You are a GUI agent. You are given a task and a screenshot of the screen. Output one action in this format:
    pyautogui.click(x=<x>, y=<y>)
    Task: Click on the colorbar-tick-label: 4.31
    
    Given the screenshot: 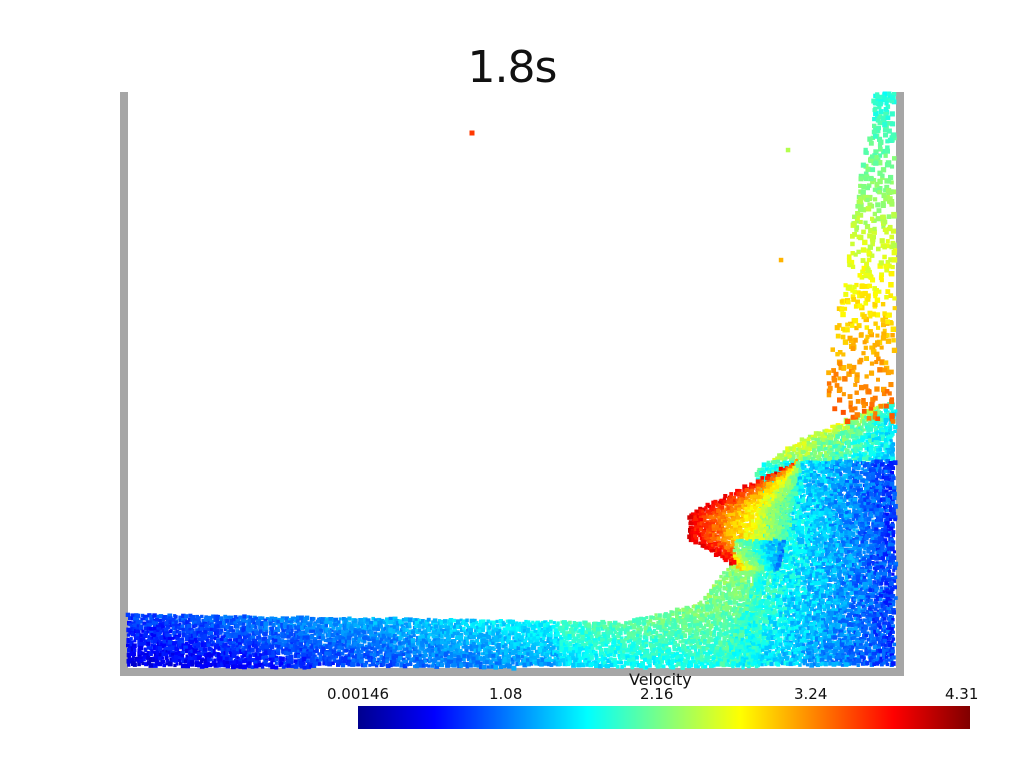 What is the action you would take?
    pyautogui.click(x=962, y=694)
    